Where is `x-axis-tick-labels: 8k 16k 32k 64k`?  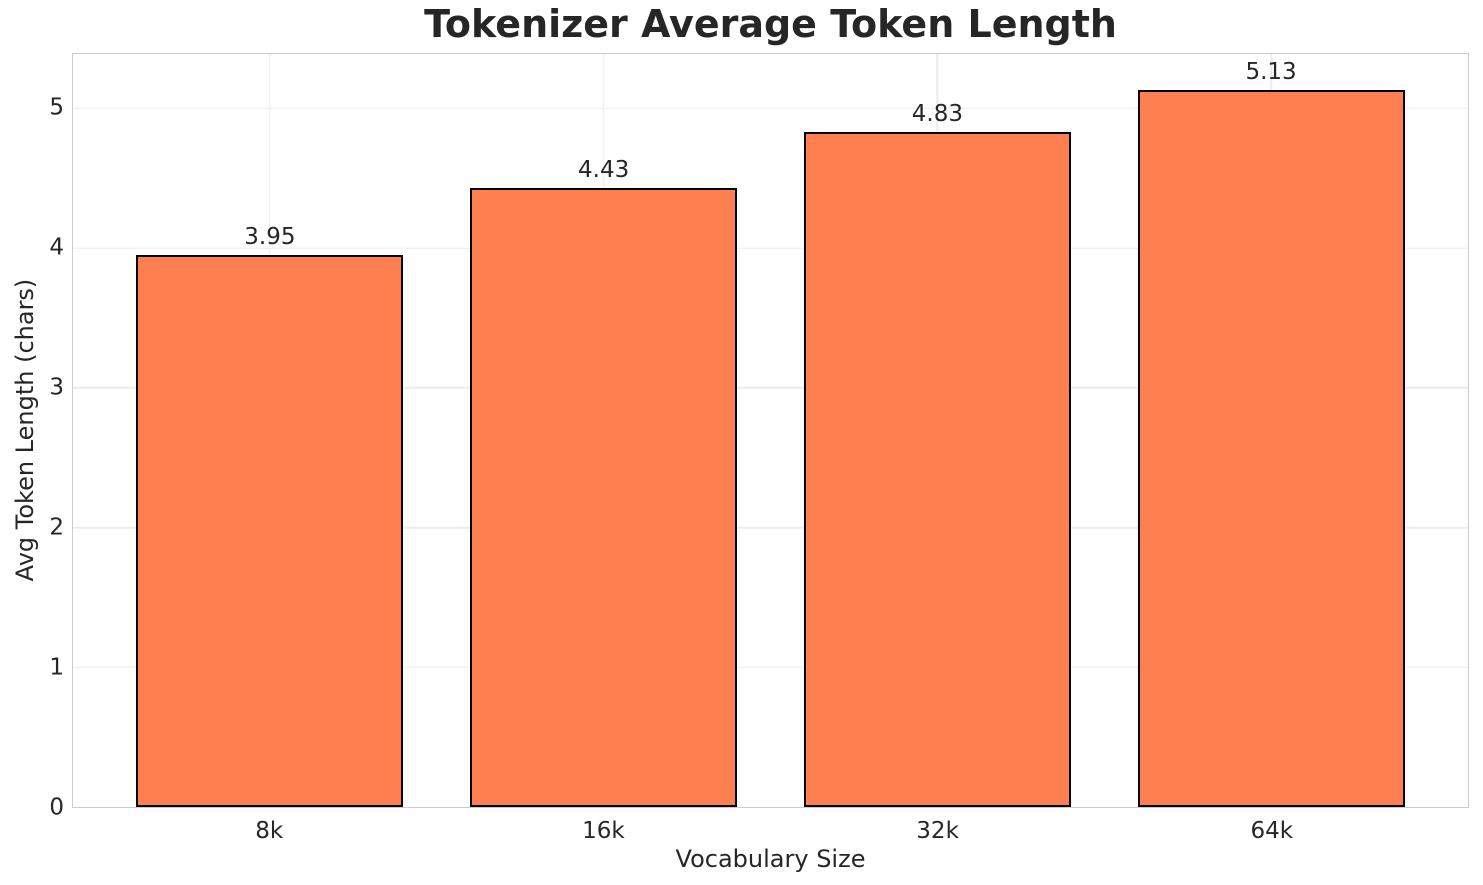 x-axis-tick-labels: 8k 16k 32k 64k is located at coordinates (770, 832).